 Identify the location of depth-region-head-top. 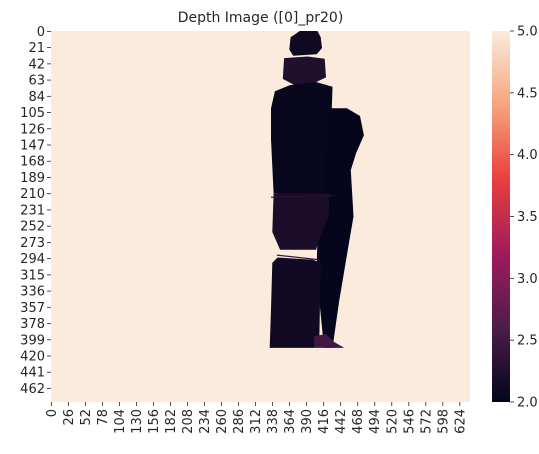
(305, 43).